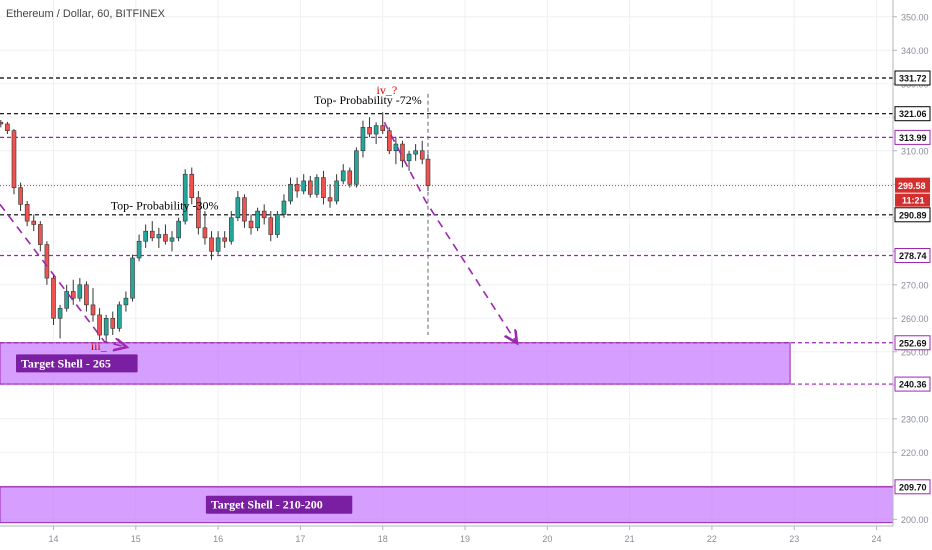 The image size is (932, 550). Describe the element at coordinates (630, 539) in the screenshot. I see `x-tick-label: 21` at that location.